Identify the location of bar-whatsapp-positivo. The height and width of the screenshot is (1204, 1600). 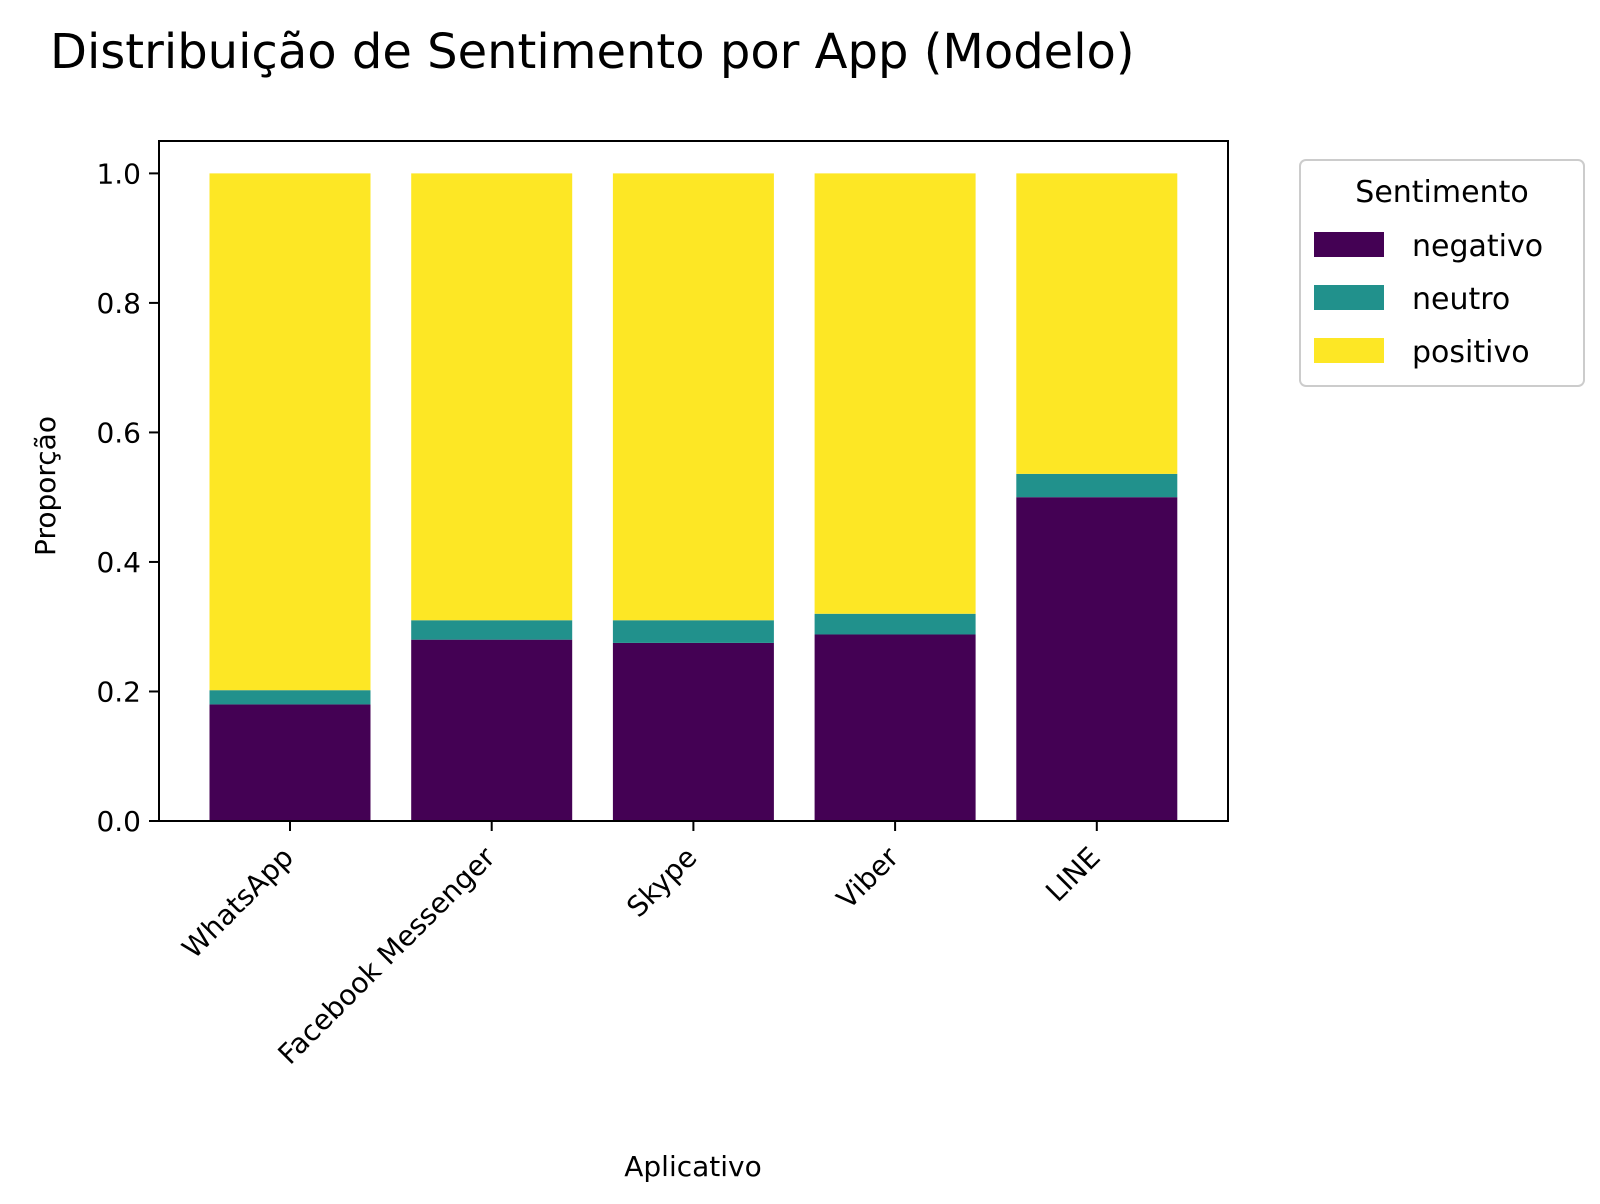
(290, 432).